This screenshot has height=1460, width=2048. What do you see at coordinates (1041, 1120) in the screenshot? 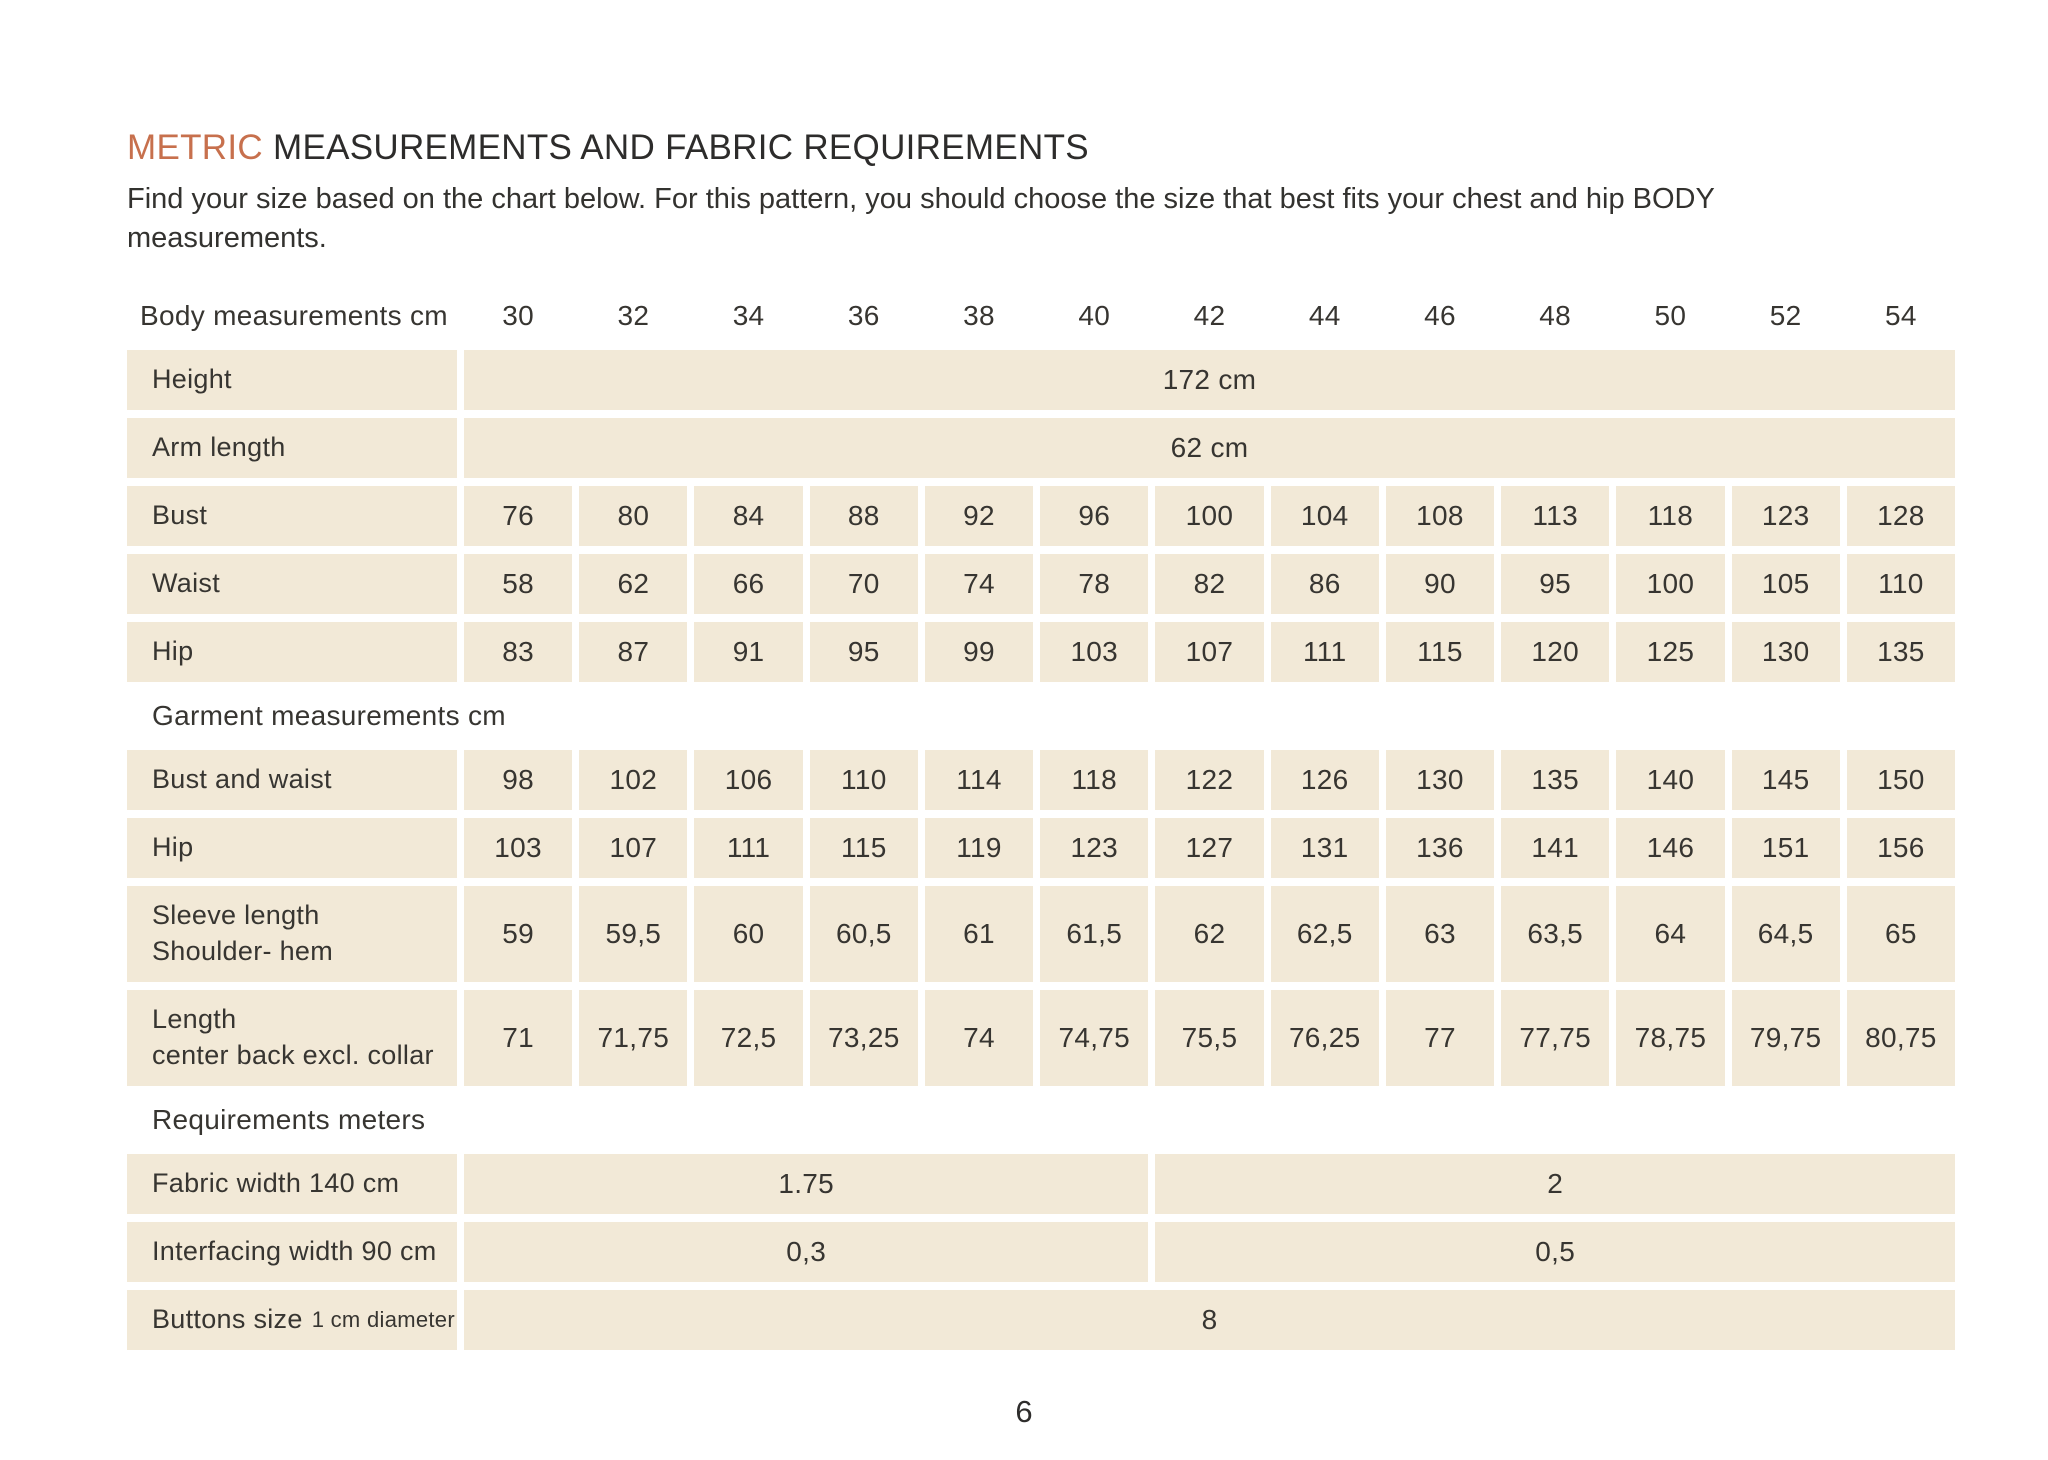
I see `section-heading-row: Requirements meters` at bounding box center [1041, 1120].